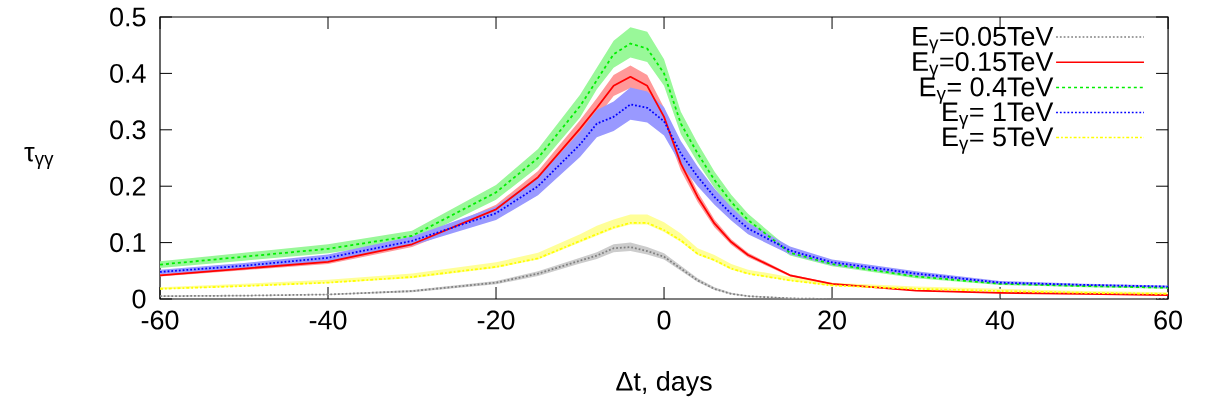 This screenshot has height=405, width=1205. Describe the element at coordinates (128, 130) in the screenshot. I see `y-tick-label: 0.3` at that location.